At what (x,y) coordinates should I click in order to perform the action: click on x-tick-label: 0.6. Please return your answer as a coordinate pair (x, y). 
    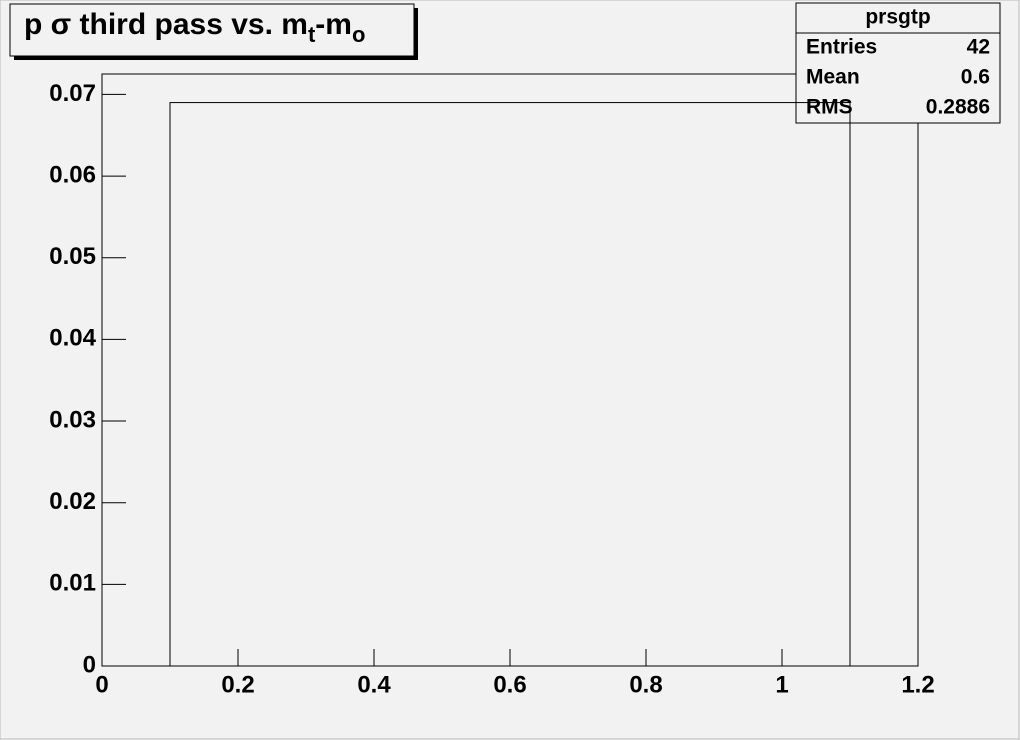
    Looking at the image, I should click on (509, 684).